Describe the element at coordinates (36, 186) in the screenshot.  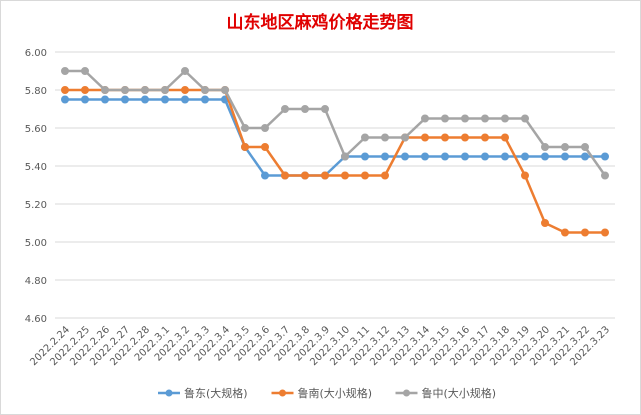
I see `y-axis: 6.00 5.80 5.60 5.40 5.20 5.00 4.80 4.60` at that location.